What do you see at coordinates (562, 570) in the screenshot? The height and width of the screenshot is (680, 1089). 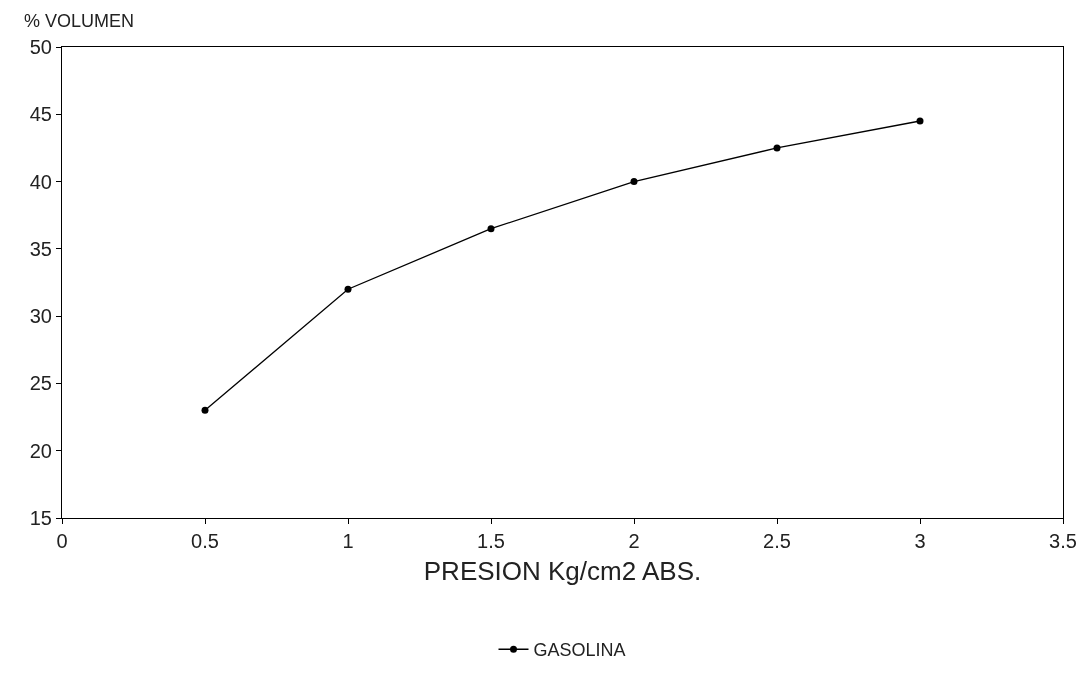 I see `x-axis-title: PRESION Kg/cm2 ABS.` at bounding box center [562, 570].